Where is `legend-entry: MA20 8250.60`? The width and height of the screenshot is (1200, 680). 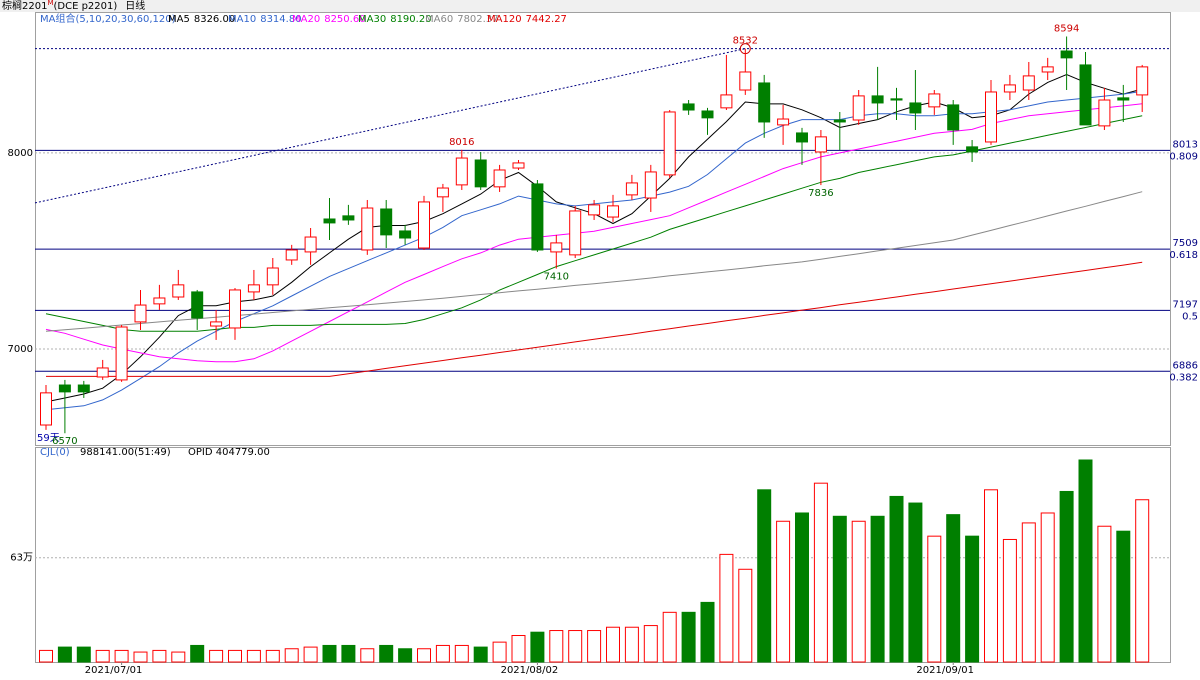
legend-entry: MA20 8250.60 is located at coordinates (329, 19).